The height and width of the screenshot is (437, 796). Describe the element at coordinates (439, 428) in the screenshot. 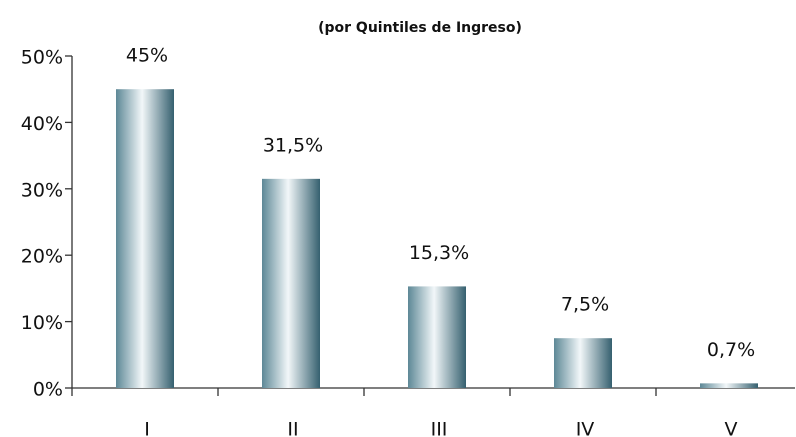

I see `x-tick-label: III` at that location.